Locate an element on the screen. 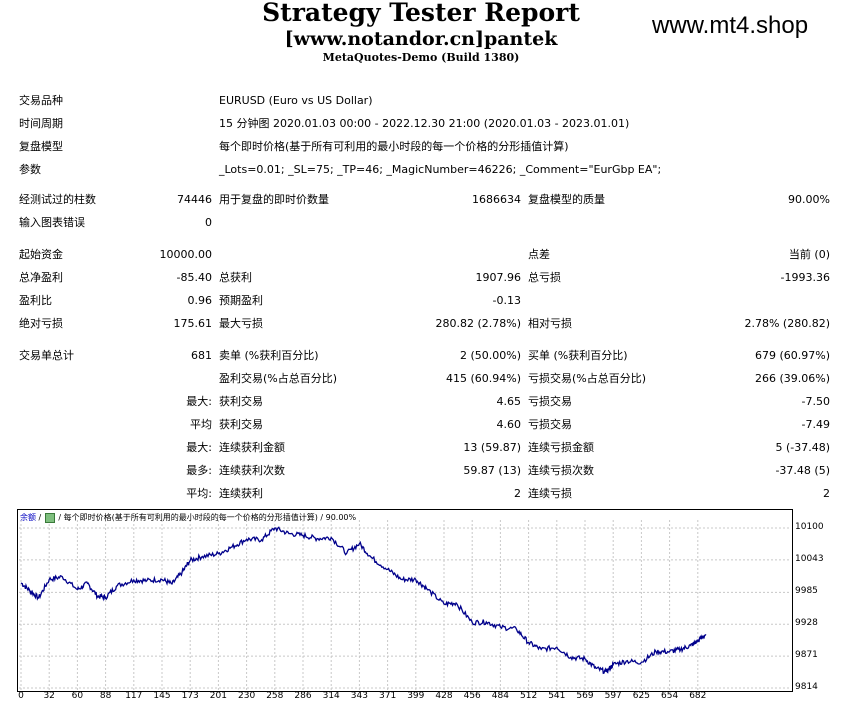 The height and width of the screenshot is (708, 856). x-tick-label: 201 is located at coordinates (218, 696).